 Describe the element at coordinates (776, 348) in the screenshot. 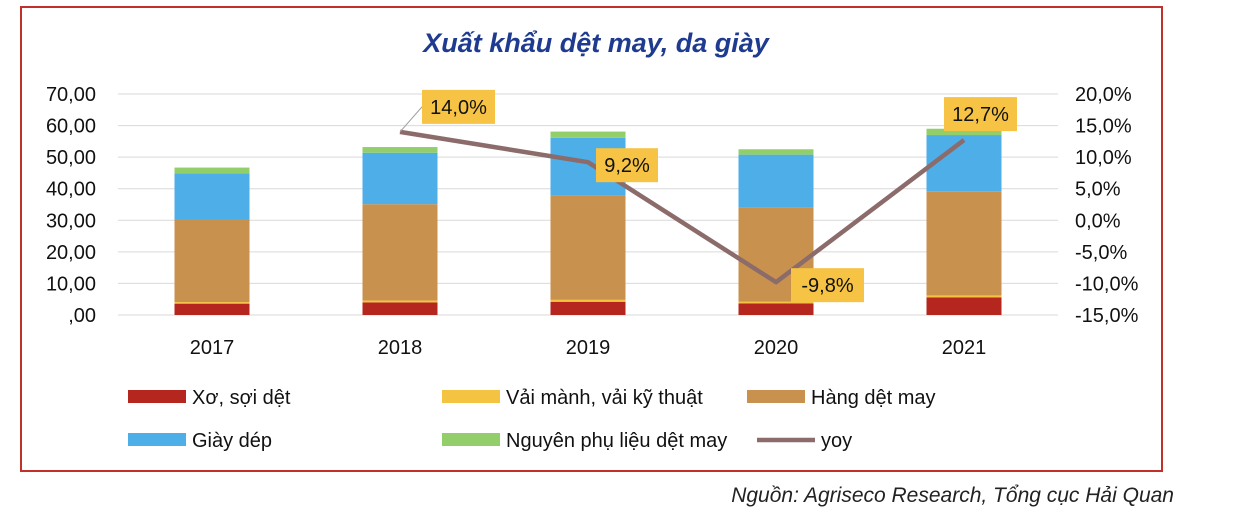

I see `x-tick-label: 2020` at that location.